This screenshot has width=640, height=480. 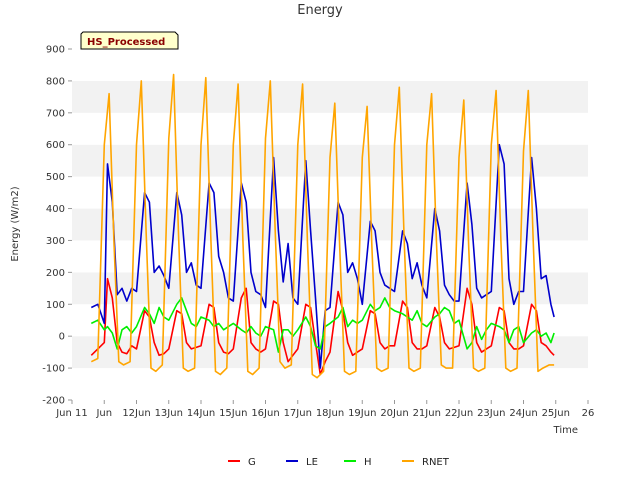 What do you see at coordinates (339, 462) in the screenshot?
I see `legend: G LE H RNET` at bounding box center [339, 462].